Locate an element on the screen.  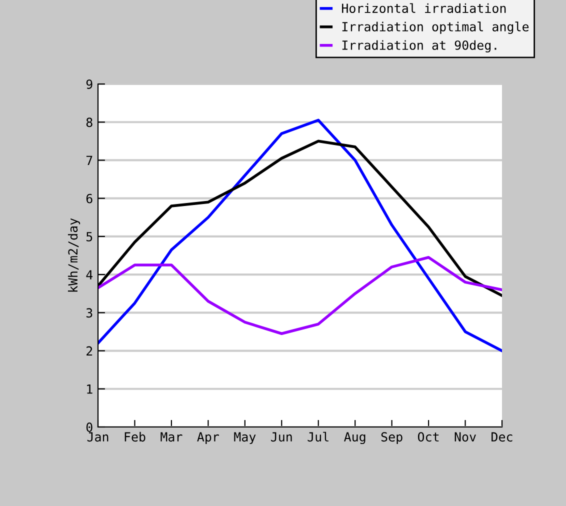
x-tick-label: Apr is located at coordinates (208, 438).